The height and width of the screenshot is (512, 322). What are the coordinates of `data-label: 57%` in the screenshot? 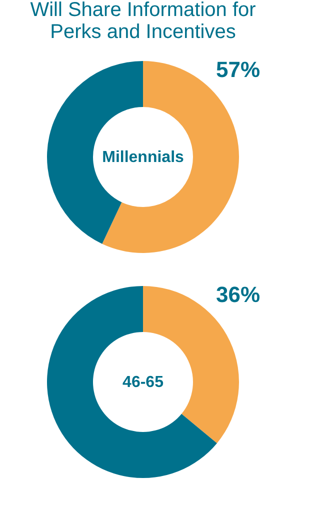 It's located at (238, 69).